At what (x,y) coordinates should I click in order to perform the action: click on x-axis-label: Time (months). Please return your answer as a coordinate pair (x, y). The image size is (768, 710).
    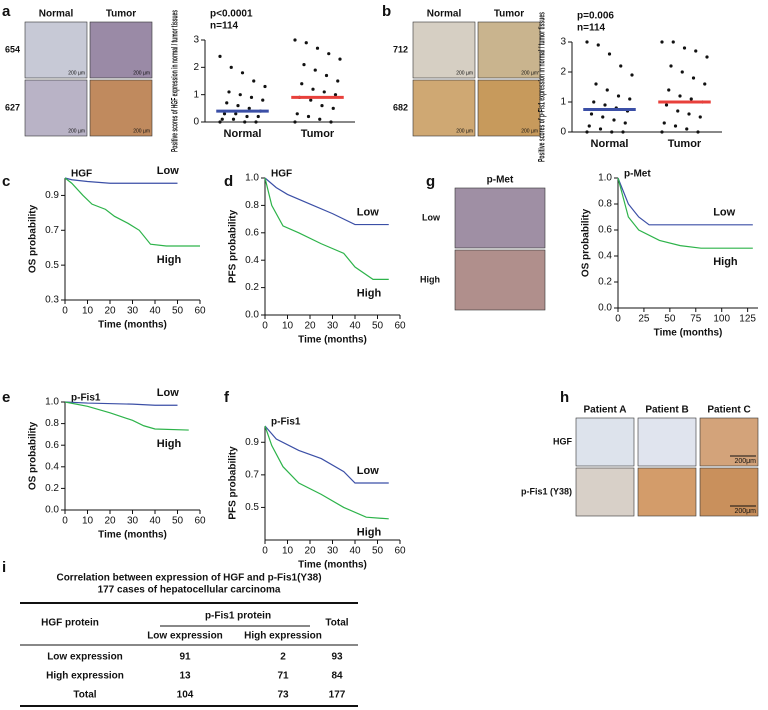
    Looking at the image, I should click on (688, 333).